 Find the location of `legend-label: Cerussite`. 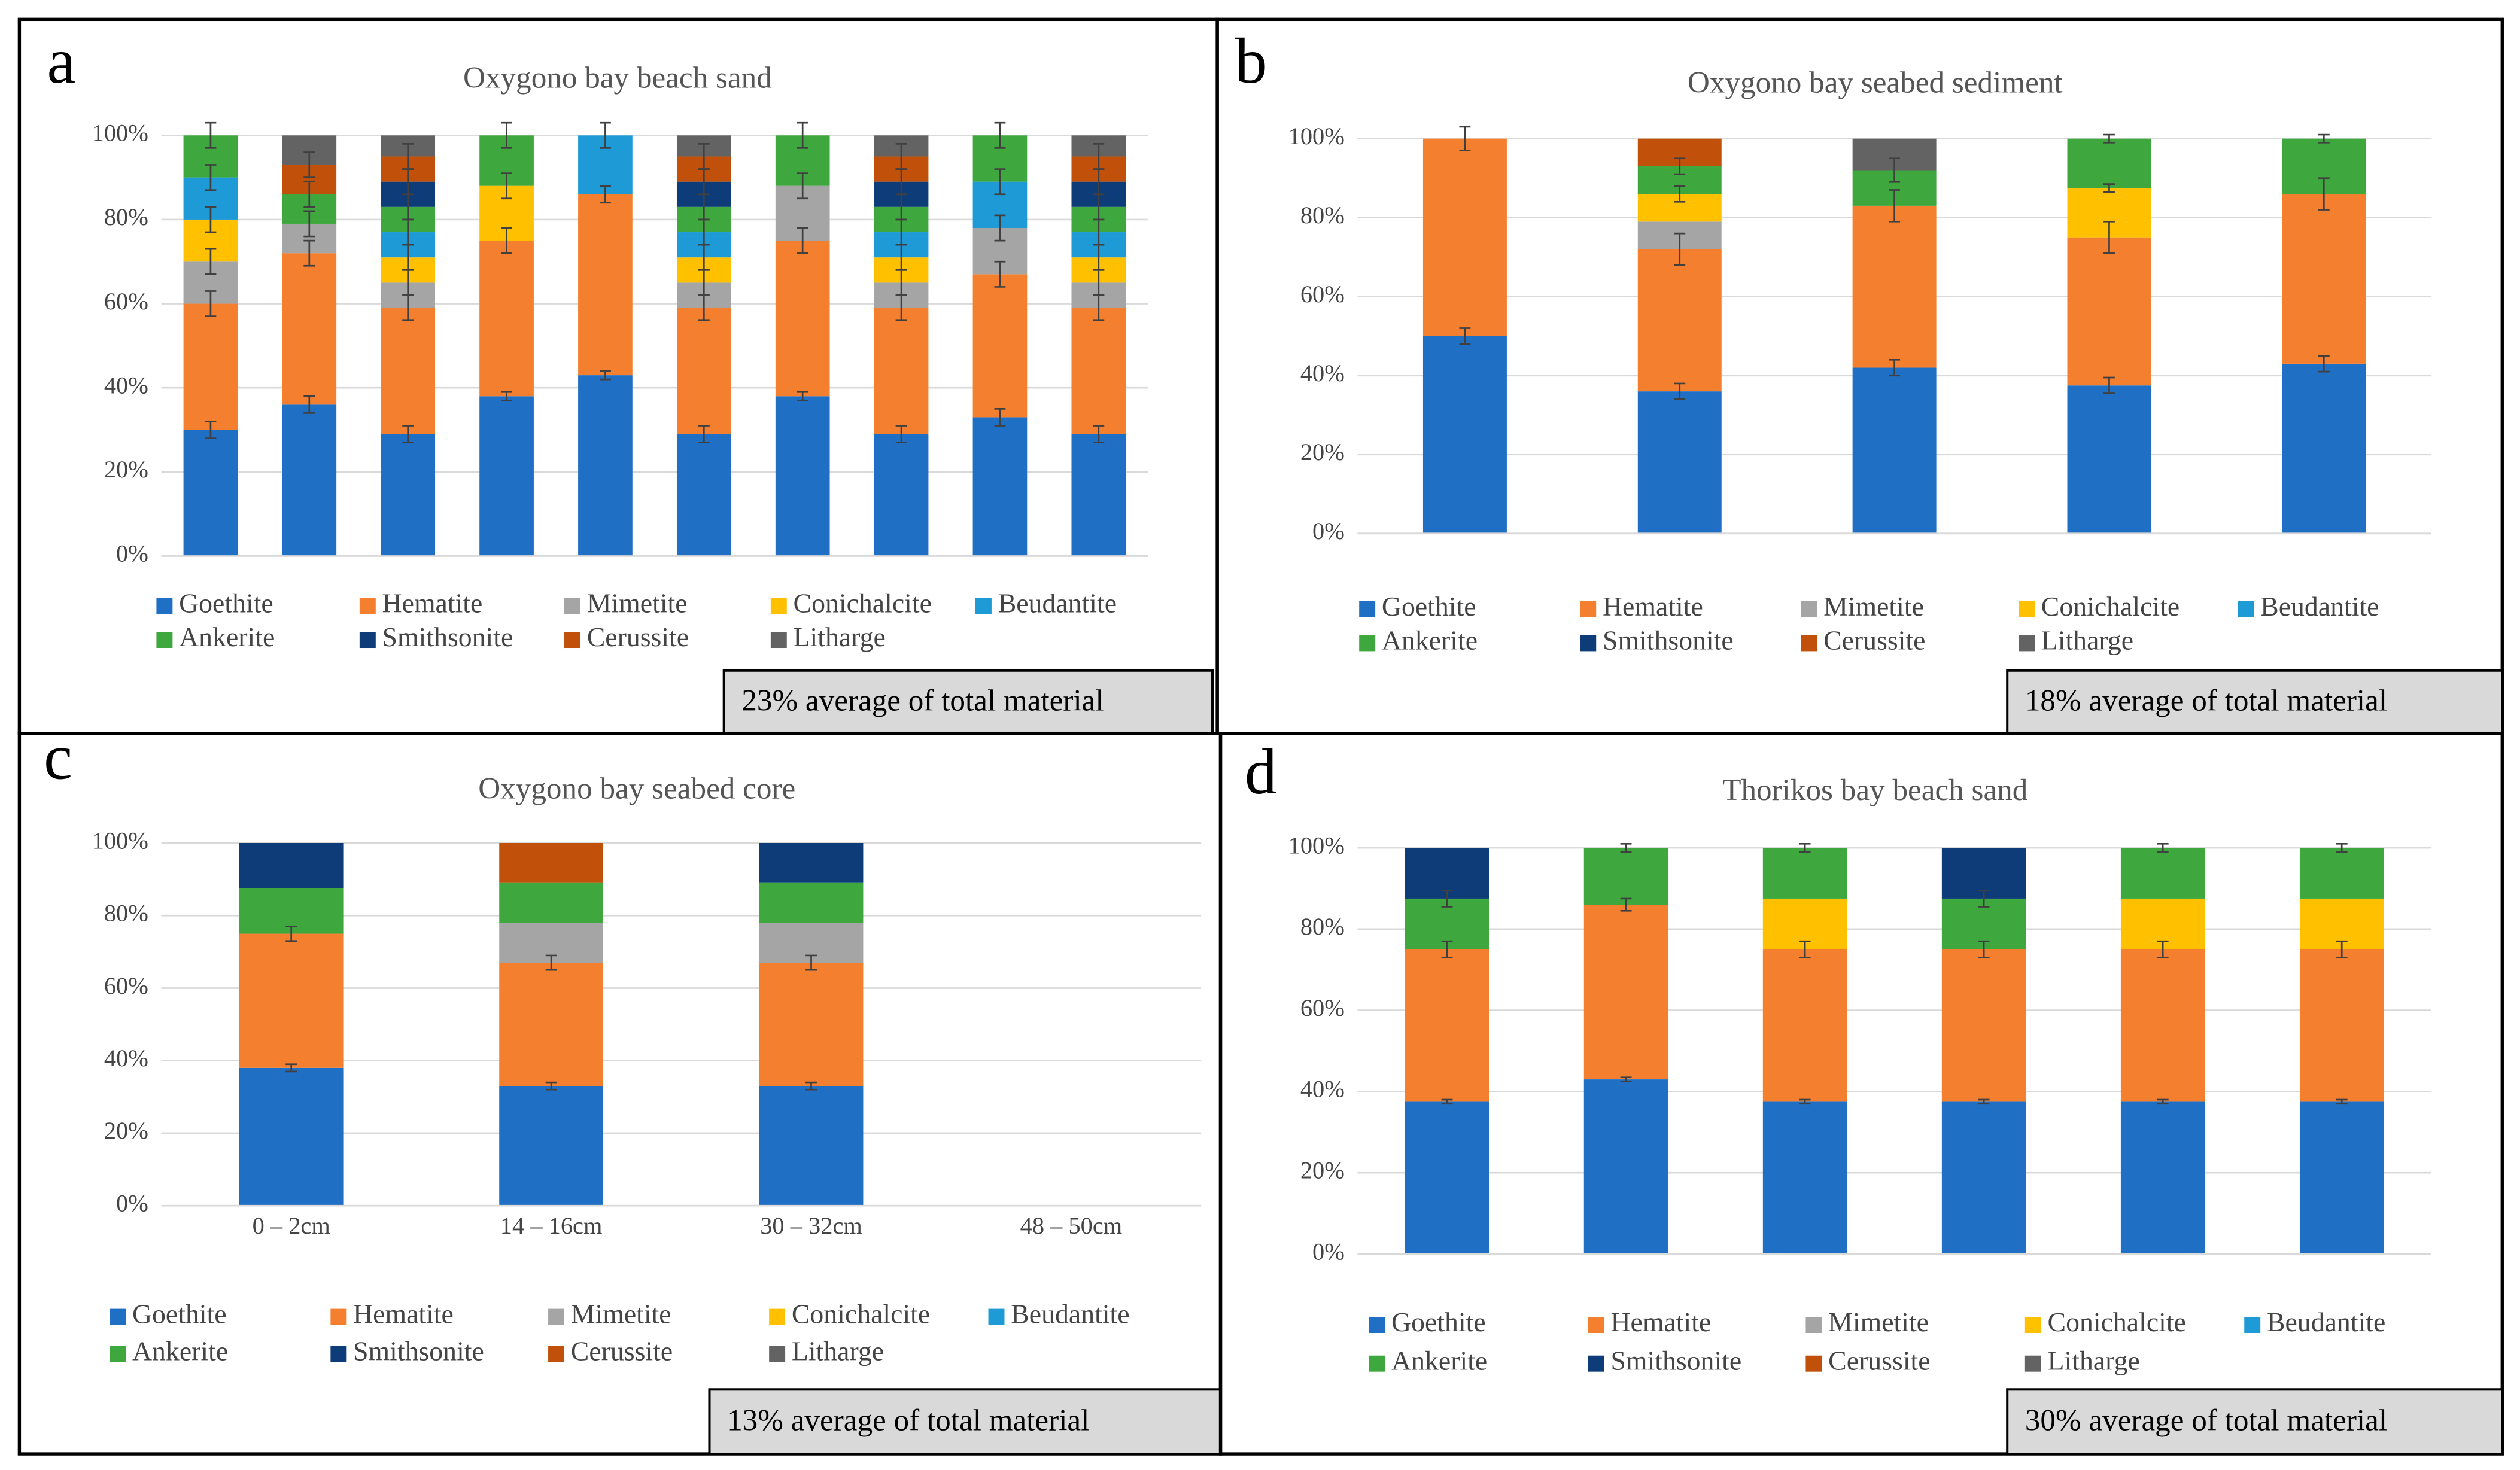

legend-label: Cerussite is located at coordinates (1879, 1361).